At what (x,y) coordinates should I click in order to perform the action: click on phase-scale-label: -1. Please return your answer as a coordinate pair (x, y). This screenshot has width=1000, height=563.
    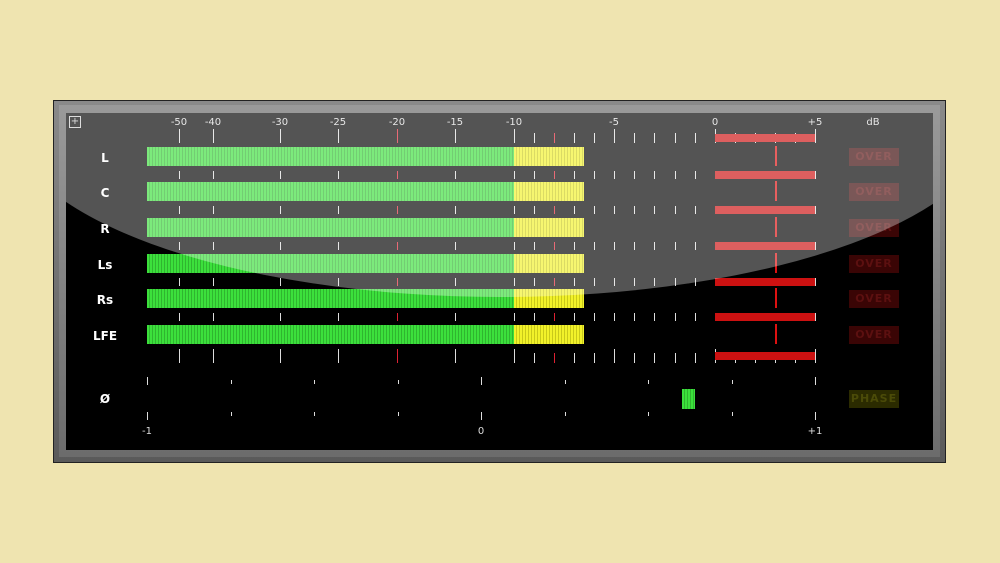
    Looking at the image, I should click on (147, 431).